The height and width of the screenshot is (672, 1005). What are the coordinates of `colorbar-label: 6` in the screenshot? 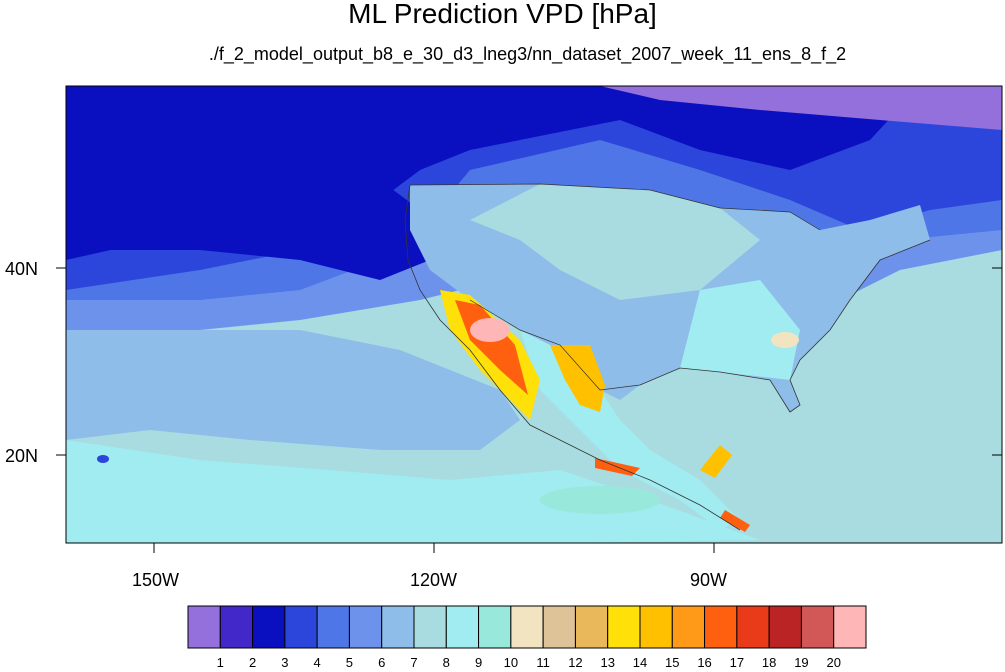 It's located at (382, 662).